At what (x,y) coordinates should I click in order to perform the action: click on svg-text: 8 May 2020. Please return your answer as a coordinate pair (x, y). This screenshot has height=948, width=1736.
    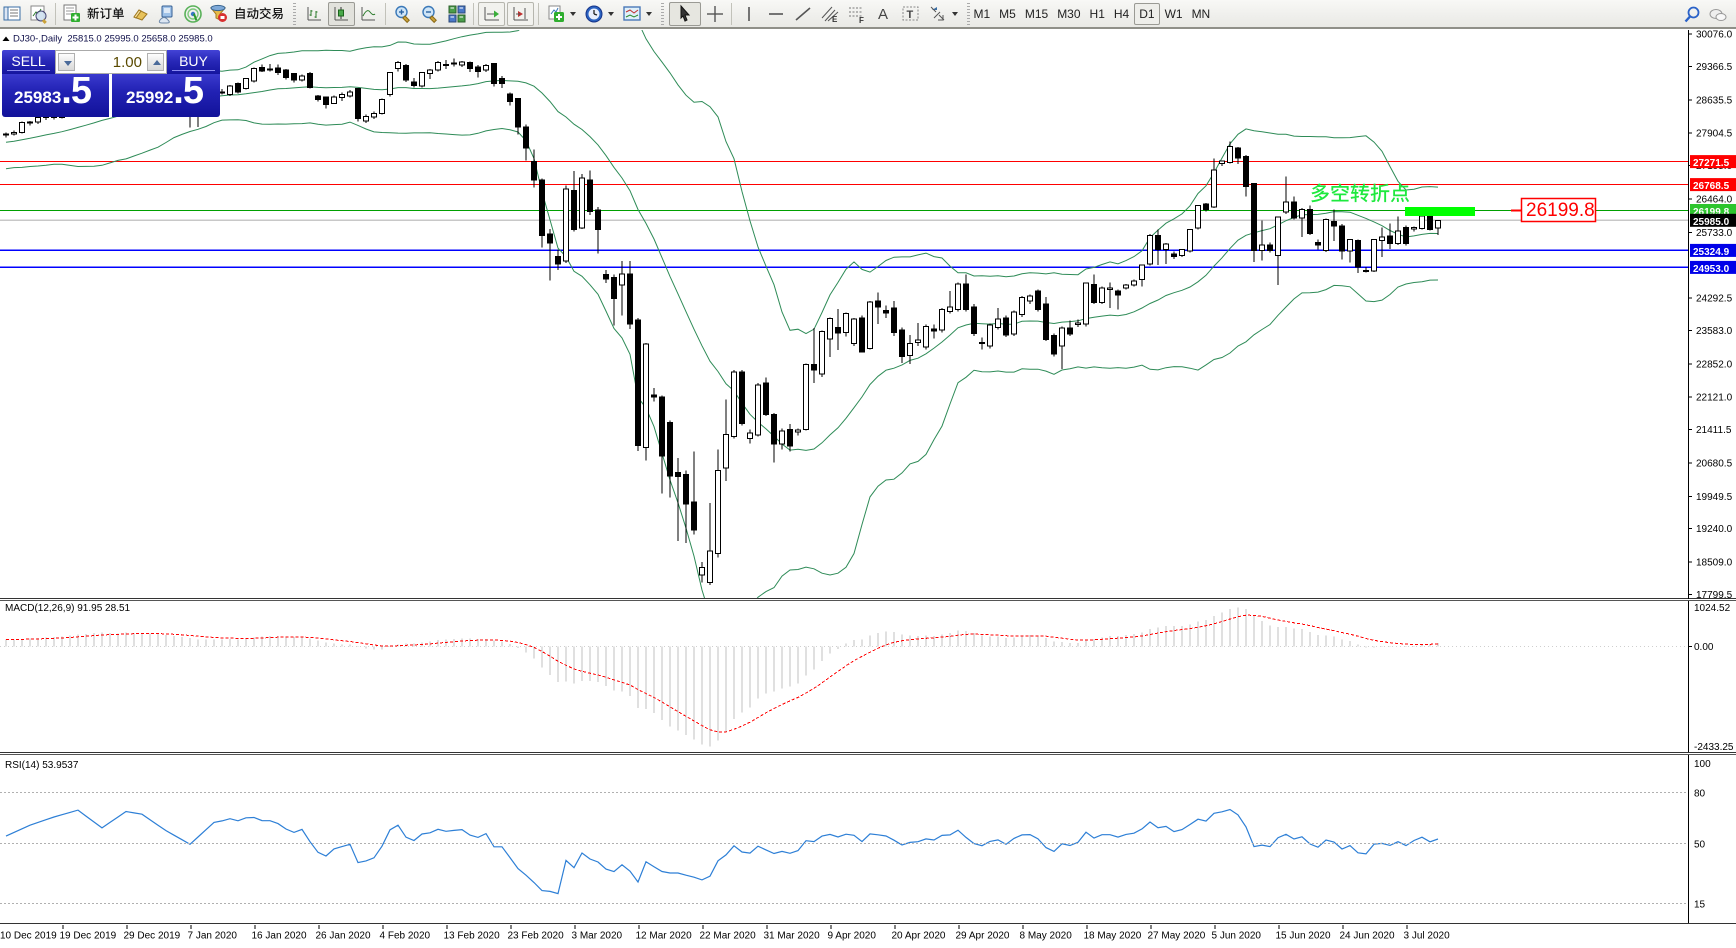
    Looking at the image, I should click on (1046, 936).